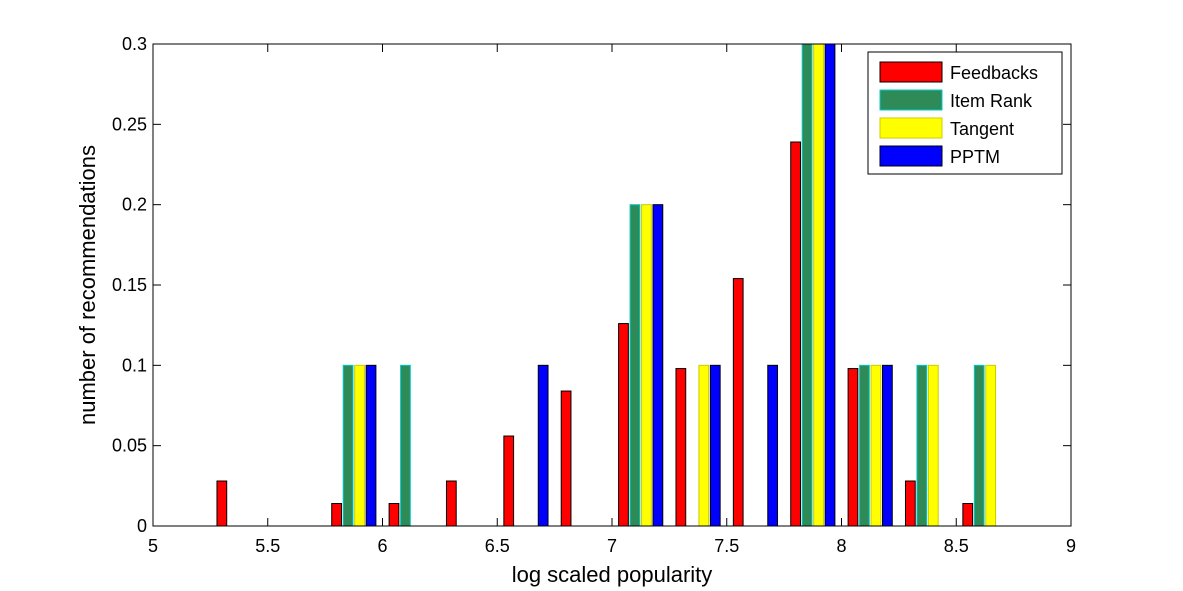 This screenshot has width=1183, height=591. What do you see at coordinates (134, 44) in the screenshot?
I see `y-tick-label: 0.3` at bounding box center [134, 44].